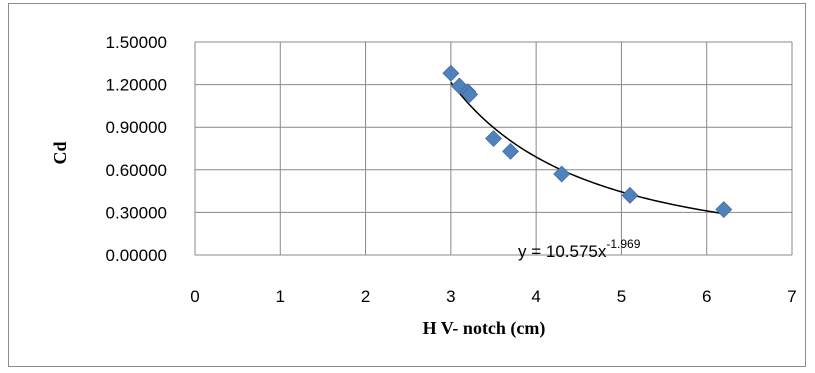  What do you see at coordinates (136, 170) in the screenshot?
I see `y-tick-label: 0.60000` at bounding box center [136, 170].